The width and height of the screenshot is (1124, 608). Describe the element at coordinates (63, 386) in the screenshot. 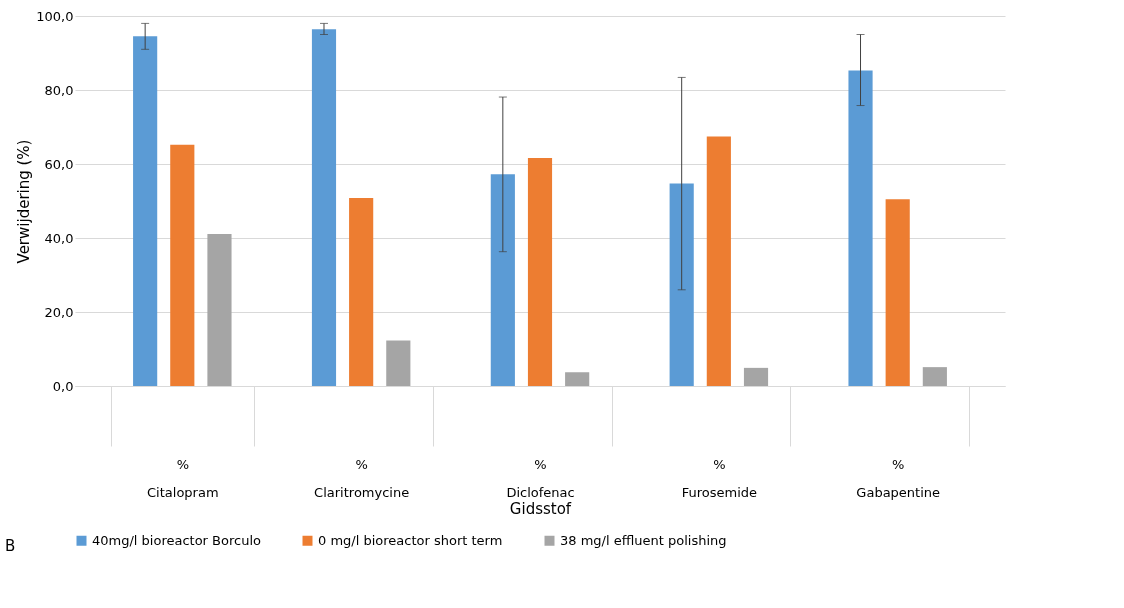

I see `y-tick-label: 0,0` at that location.